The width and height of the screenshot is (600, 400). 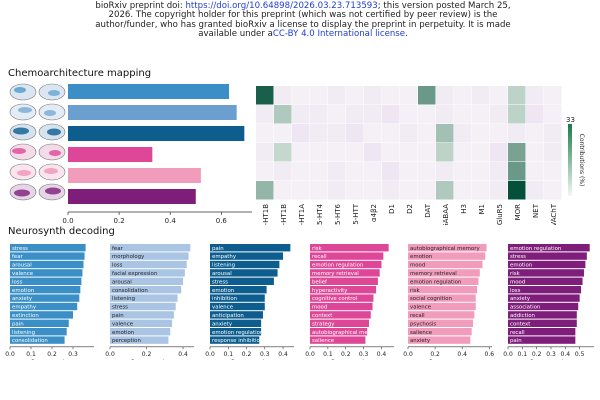 I want to click on neurosynth-term-label: social cognition, so click(x=431, y=299).